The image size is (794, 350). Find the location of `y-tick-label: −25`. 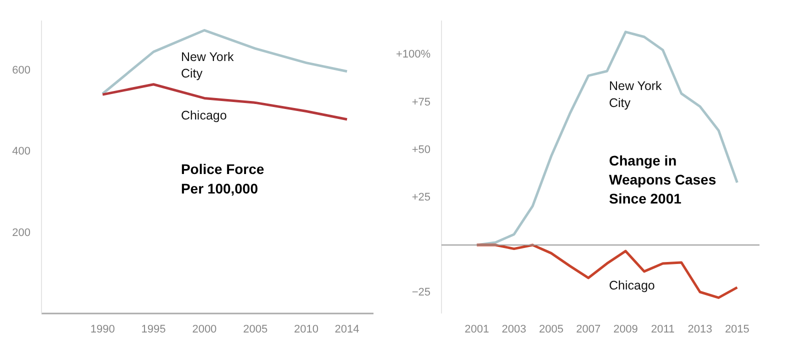

y-tick-label: −25 is located at coordinates (421, 292).